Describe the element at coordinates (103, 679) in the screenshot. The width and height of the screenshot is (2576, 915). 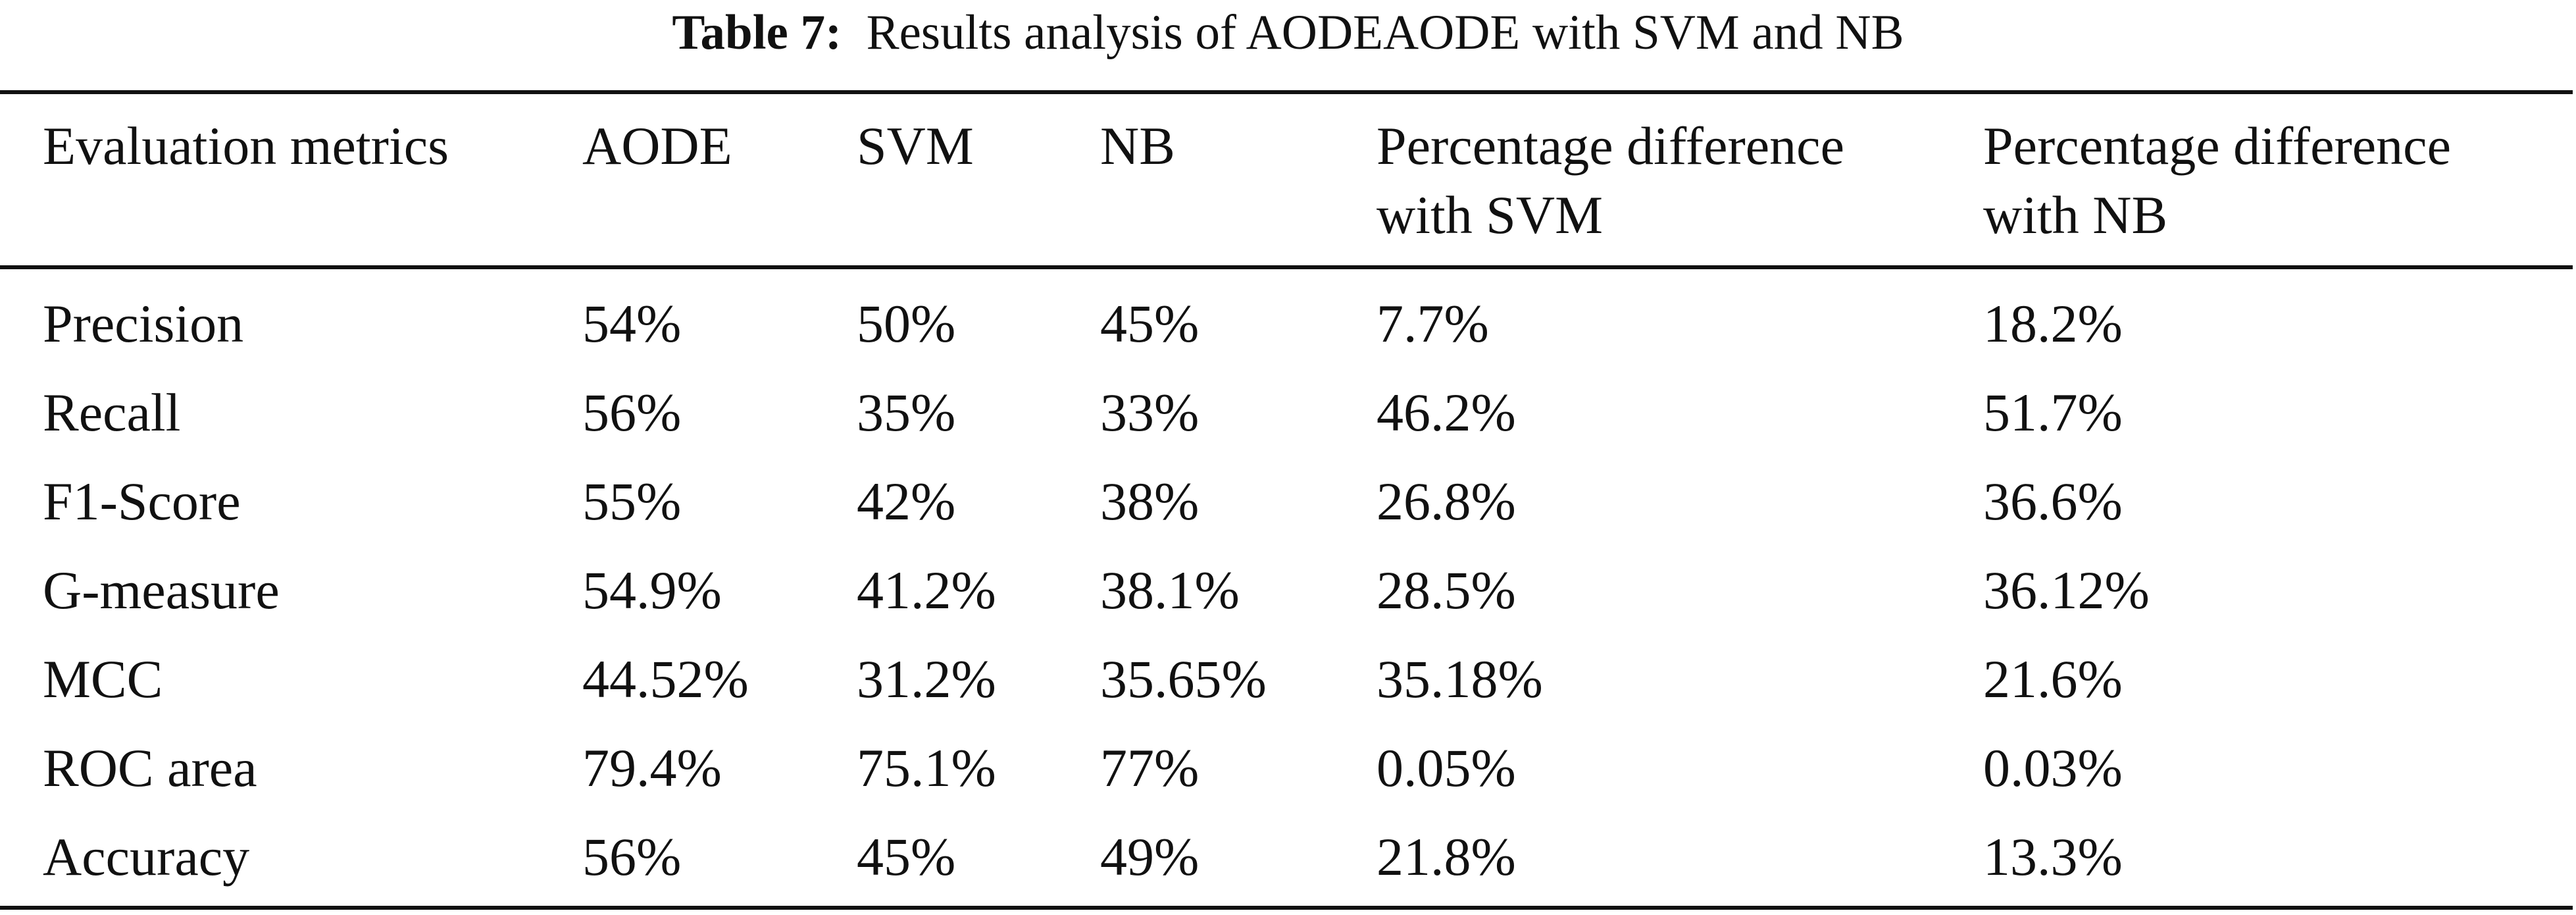
I see `table-cell: MCC` at that location.